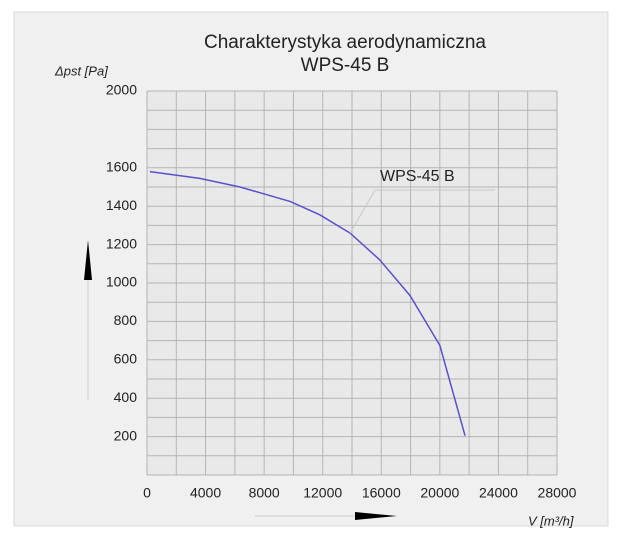 This screenshot has width=622, height=534. Describe the element at coordinates (345, 42) in the screenshot. I see `chart-title: Charakterystyka aerodynamiczna` at that location.